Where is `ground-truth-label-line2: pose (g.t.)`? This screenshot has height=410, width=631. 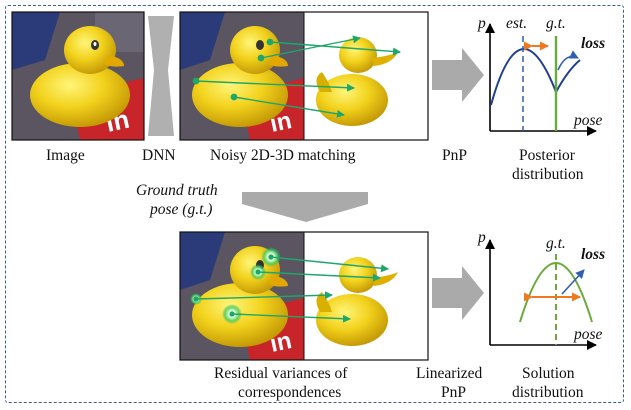 ground-truth-label-line2: pose (g.t.) is located at coordinates (181, 209).